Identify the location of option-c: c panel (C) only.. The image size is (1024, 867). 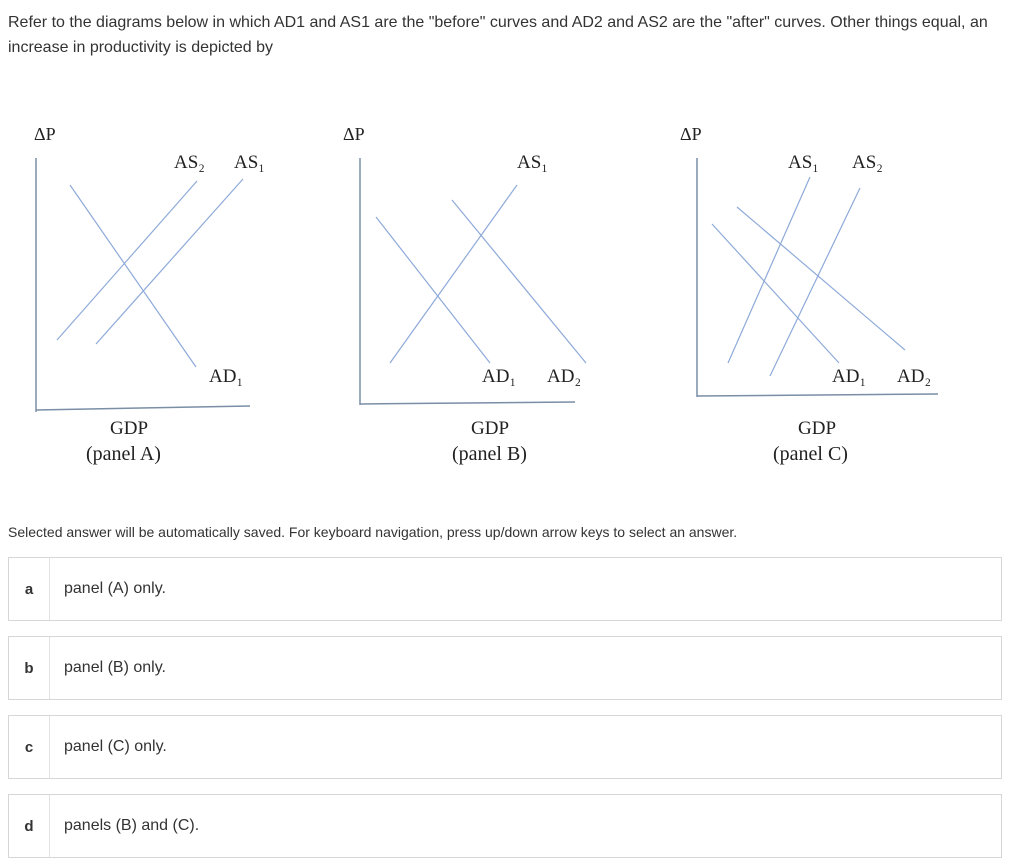
(505, 747).